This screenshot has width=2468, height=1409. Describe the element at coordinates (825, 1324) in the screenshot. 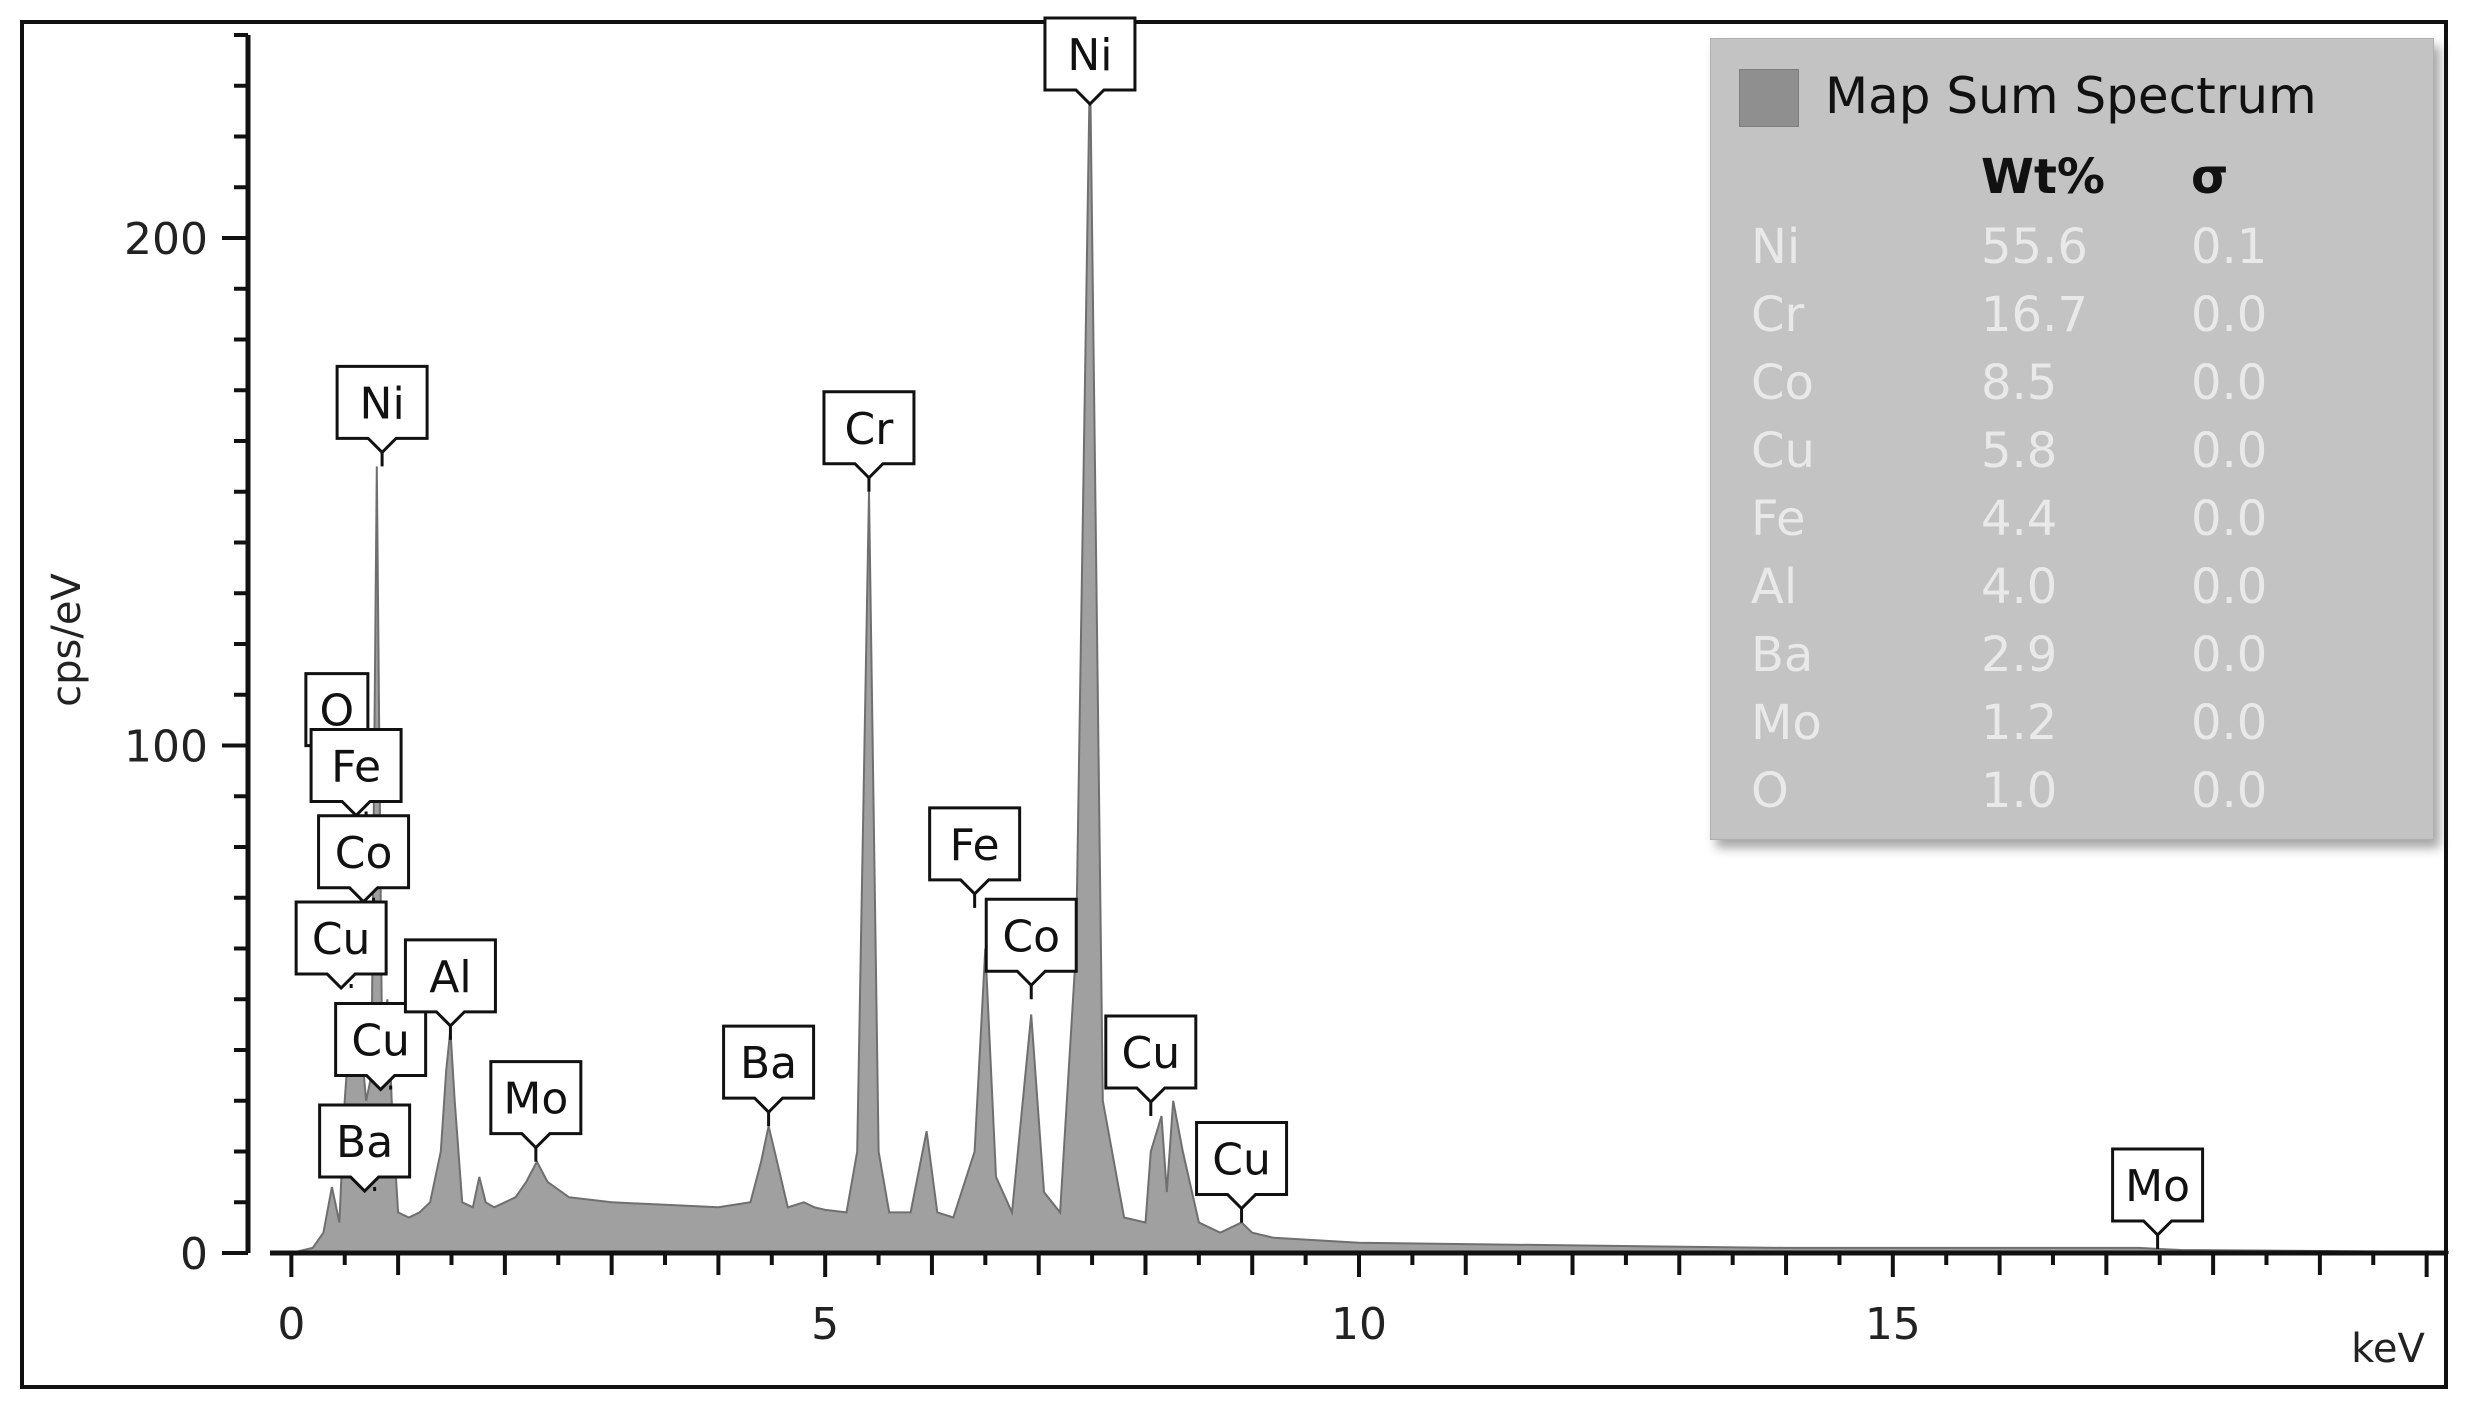

I see `x-tick-label: 5` at that location.